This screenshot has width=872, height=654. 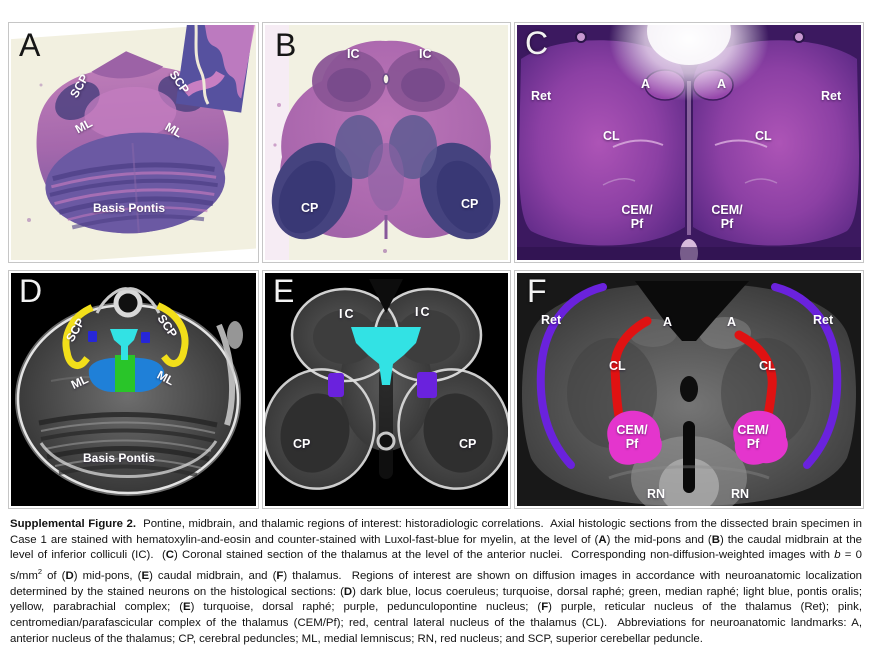 What do you see at coordinates (386, 356) in the screenshot?
I see `roi-dorsal-raphe-midbrain` at bounding box center [386, 356].